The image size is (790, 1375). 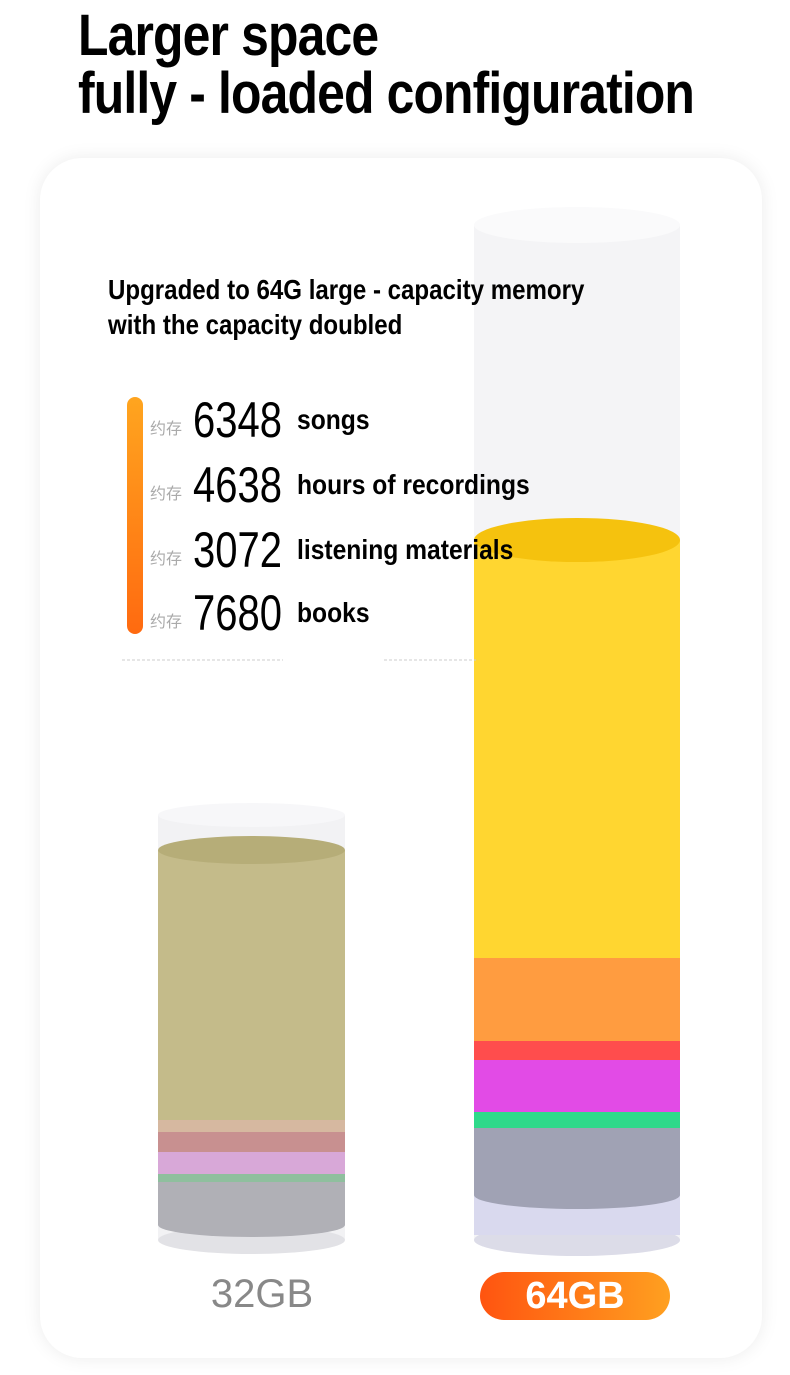 I want to click on stat-row: 约存 4638 hours of recordings, so click(x=355, y=485).